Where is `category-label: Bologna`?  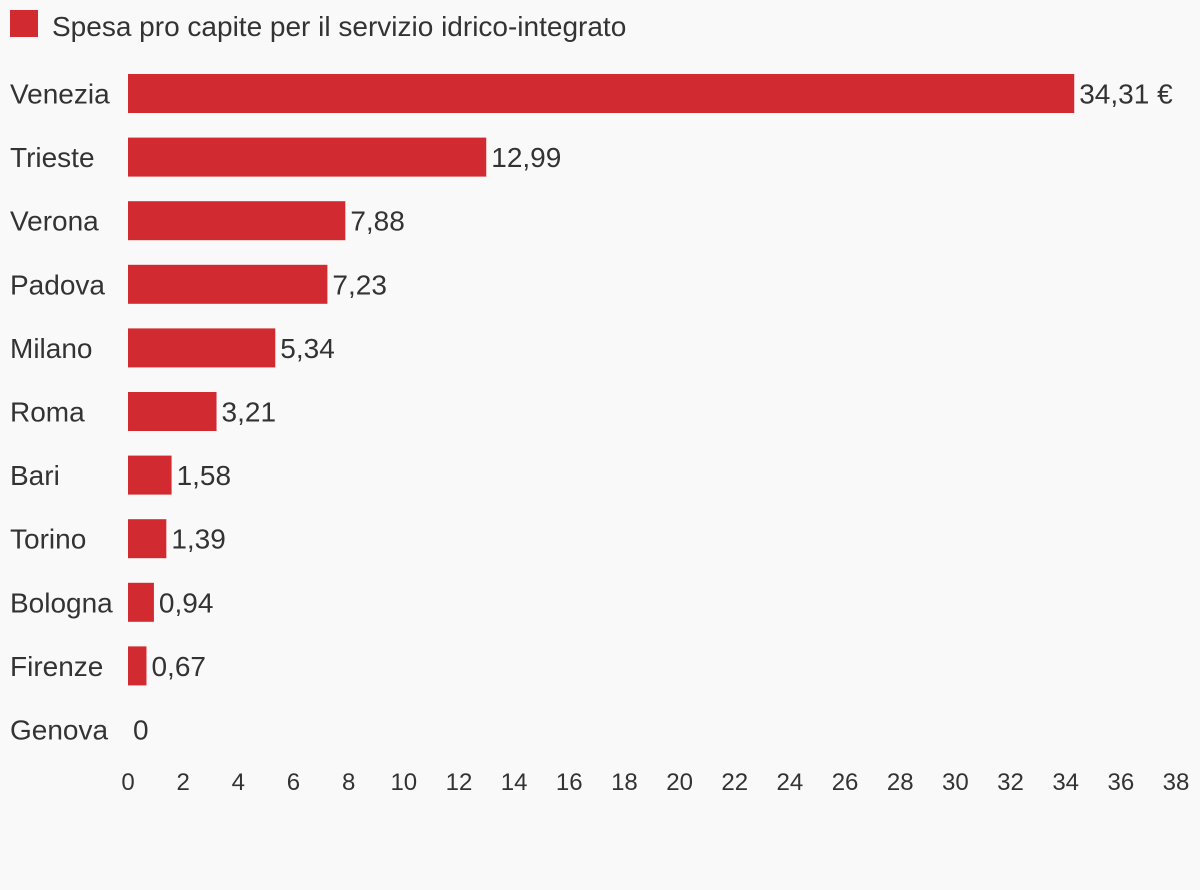 category-label: Bologna is located at coordinates (61, 602).